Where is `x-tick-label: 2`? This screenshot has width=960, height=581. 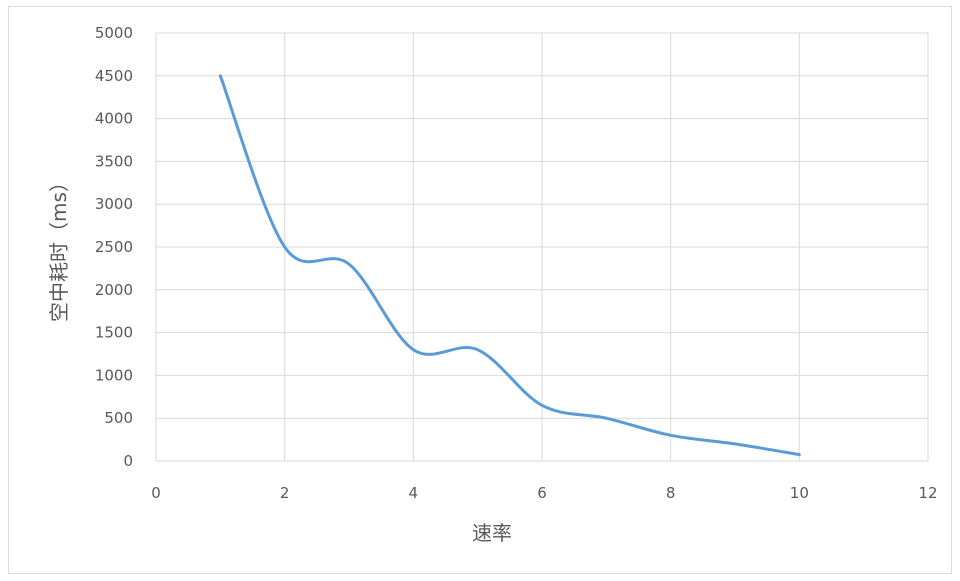
x-tick-label: 2 is located at coordinates (285, 493).